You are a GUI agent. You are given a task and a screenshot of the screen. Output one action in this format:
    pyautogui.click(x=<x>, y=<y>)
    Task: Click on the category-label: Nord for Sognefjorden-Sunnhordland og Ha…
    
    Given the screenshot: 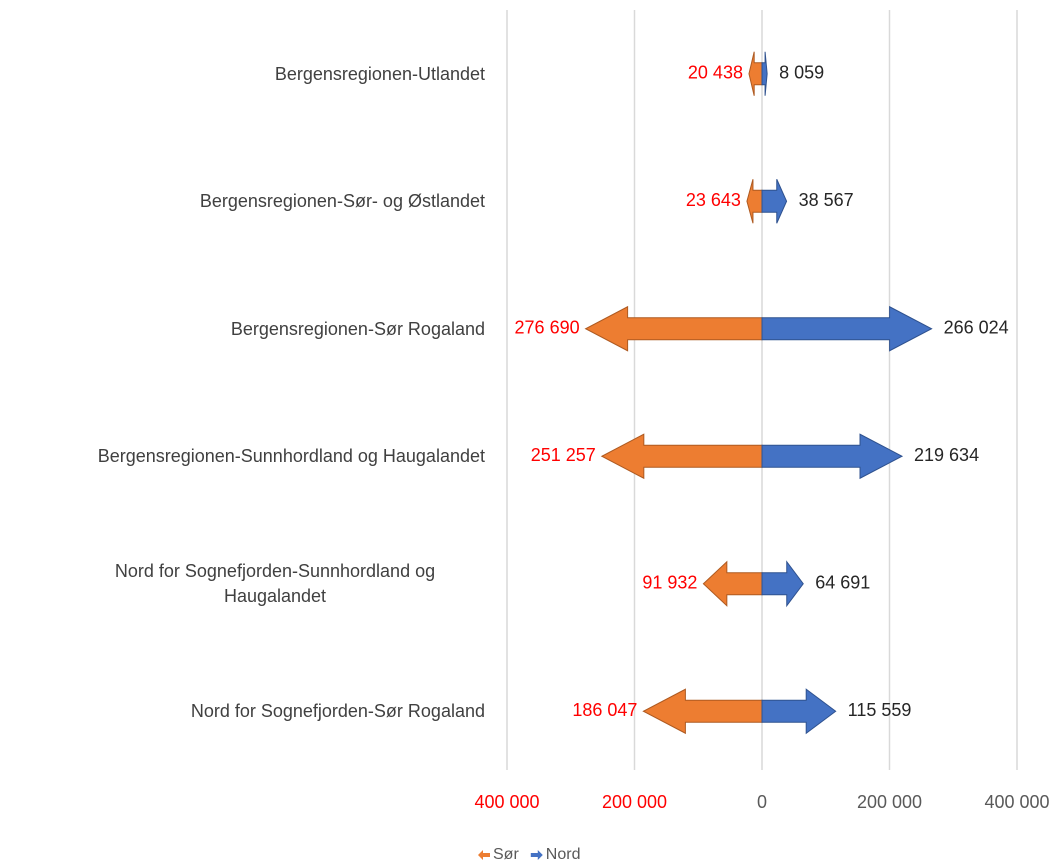 What is the action you would take?
    pyautogui.click(x=245, y=584)
    